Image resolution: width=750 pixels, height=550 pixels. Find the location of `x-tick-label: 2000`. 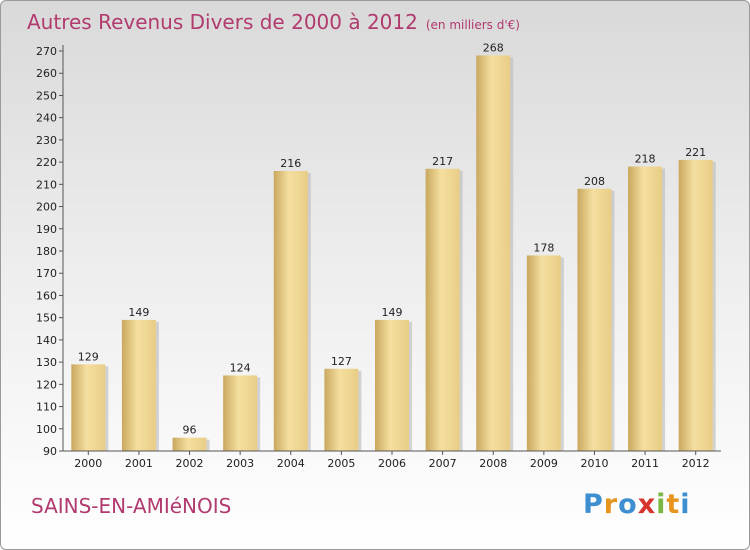

x-tick-label: 2000 is located at coordinates (88, 463).